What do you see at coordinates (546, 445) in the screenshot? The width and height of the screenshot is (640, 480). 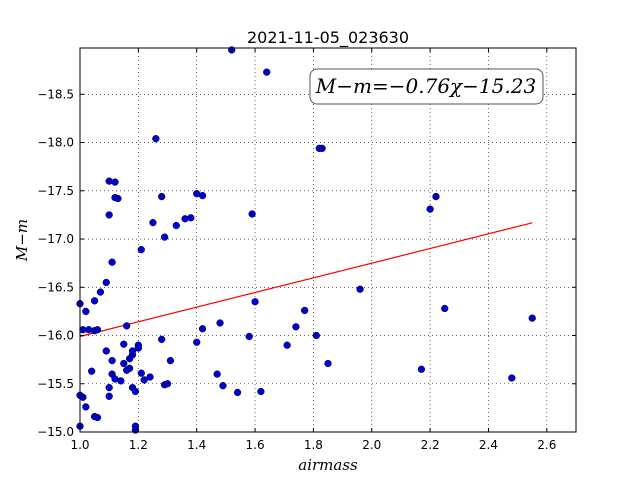 I see `x-tick-label: 2.6` at bounding box center [546, 445].